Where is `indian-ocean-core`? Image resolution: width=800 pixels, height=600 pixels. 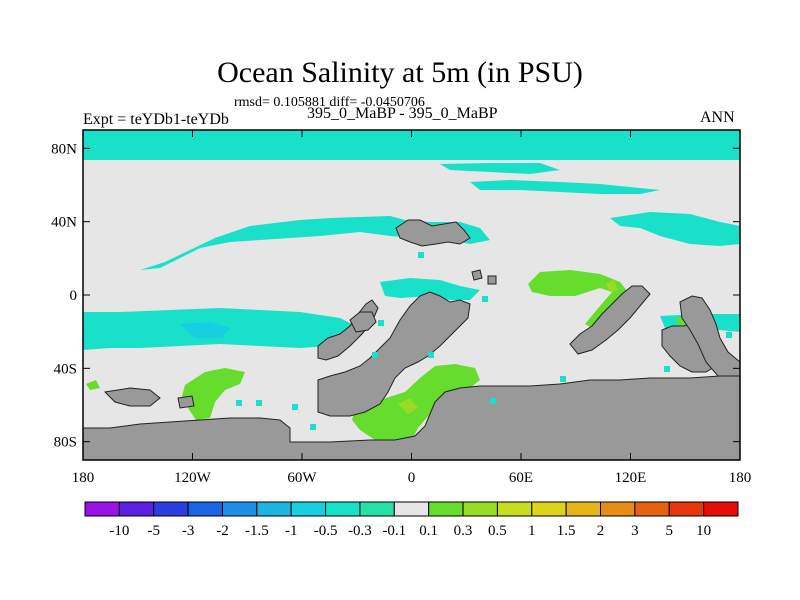
indian-ocean-core is located at coordinates (612, 286).